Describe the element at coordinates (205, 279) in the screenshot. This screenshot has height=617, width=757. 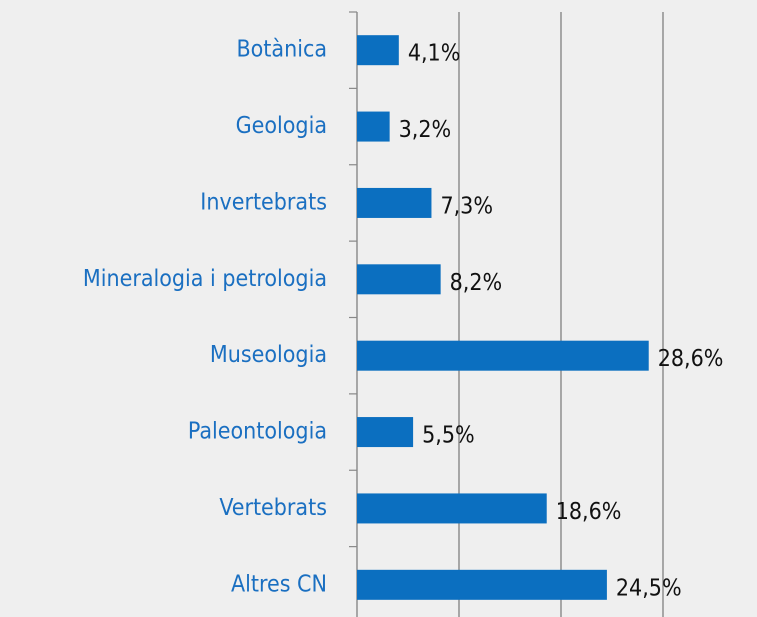
I see `category-label: Mineralogia i petrologia` at that location.